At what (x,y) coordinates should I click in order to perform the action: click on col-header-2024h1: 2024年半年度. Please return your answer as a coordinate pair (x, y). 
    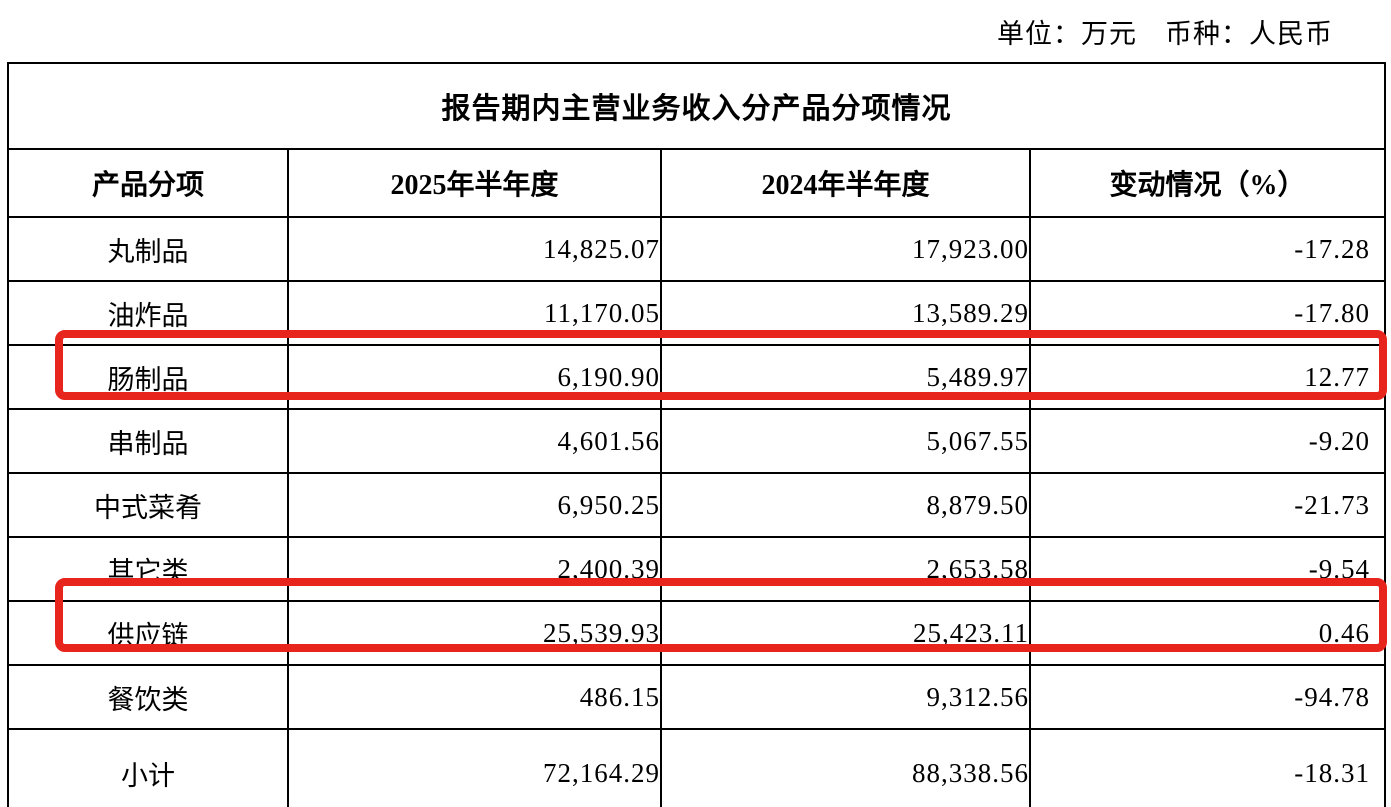
    Looking at the image, I should click on (845, 183).